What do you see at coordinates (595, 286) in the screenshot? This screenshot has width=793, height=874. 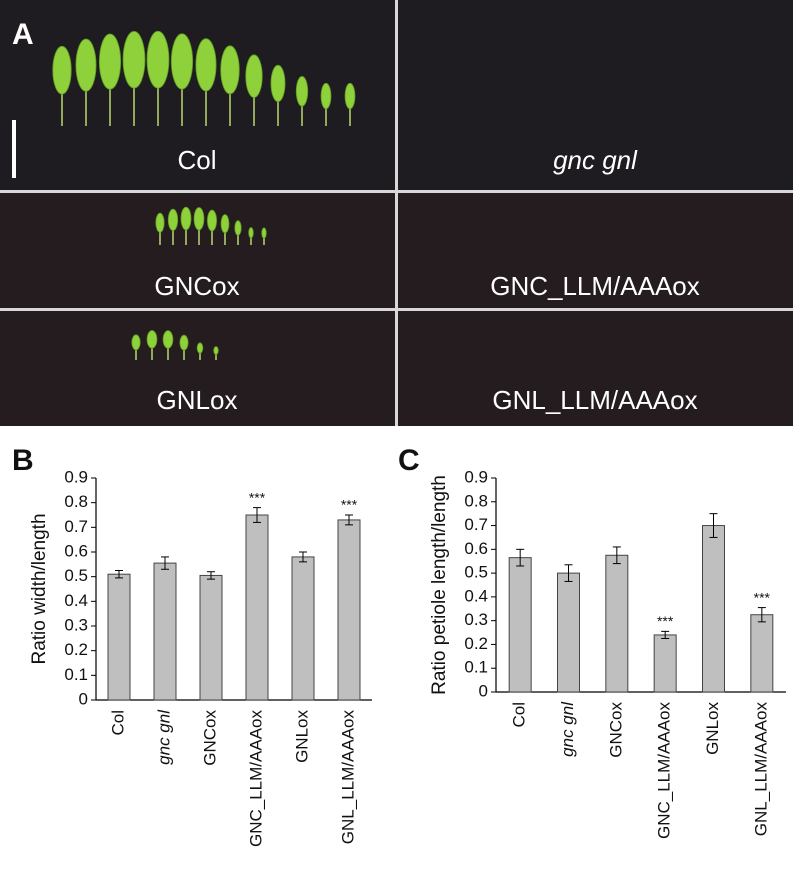 I see `panel-caption: GNC_LLM/AAAox` at bounding box center [595, 286].